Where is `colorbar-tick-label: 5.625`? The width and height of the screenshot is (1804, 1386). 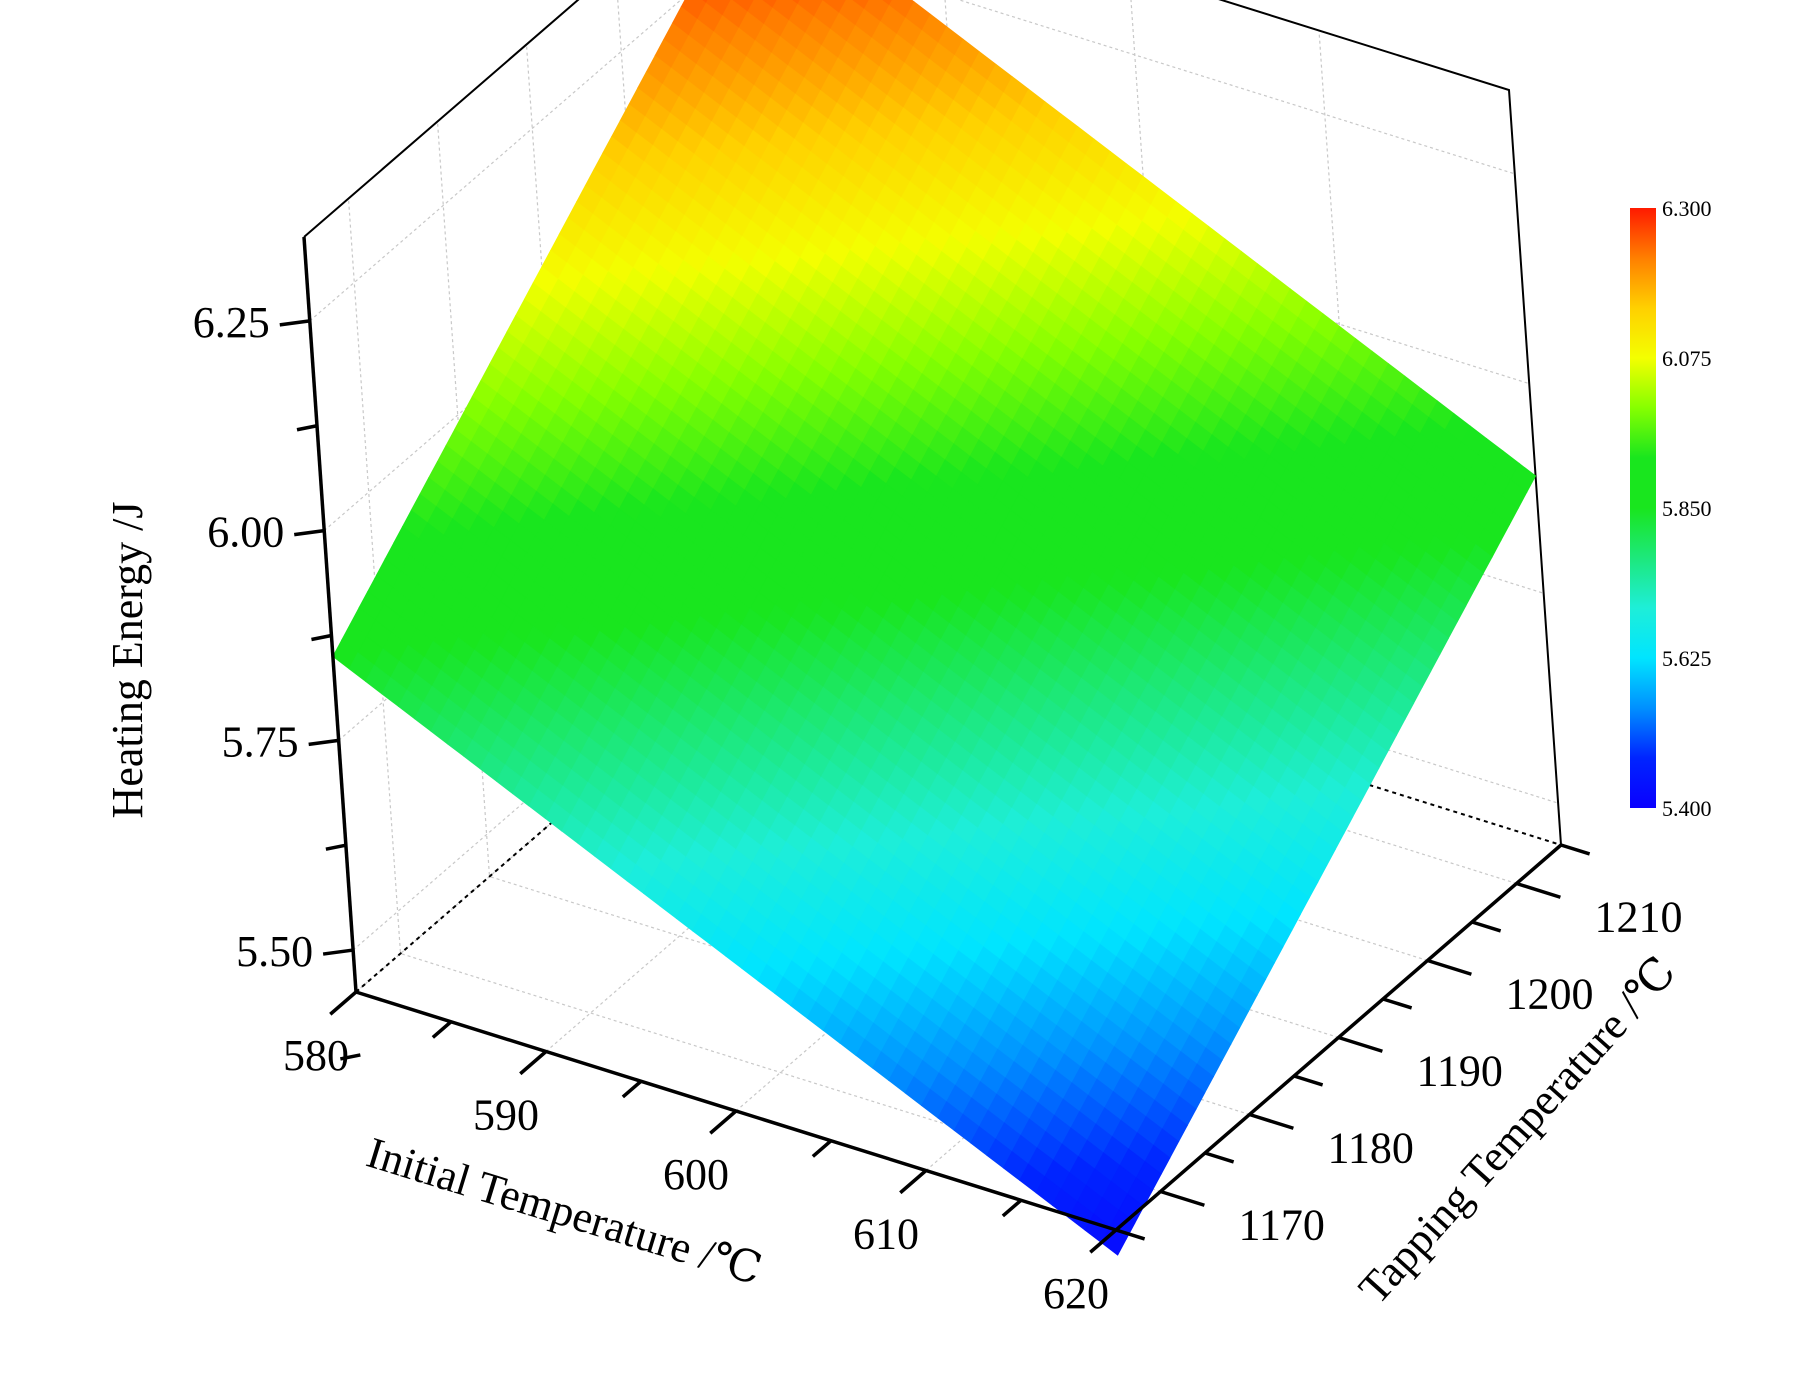
colorbar-tick-label: 5.625 is located at coordinates (1687, 658).